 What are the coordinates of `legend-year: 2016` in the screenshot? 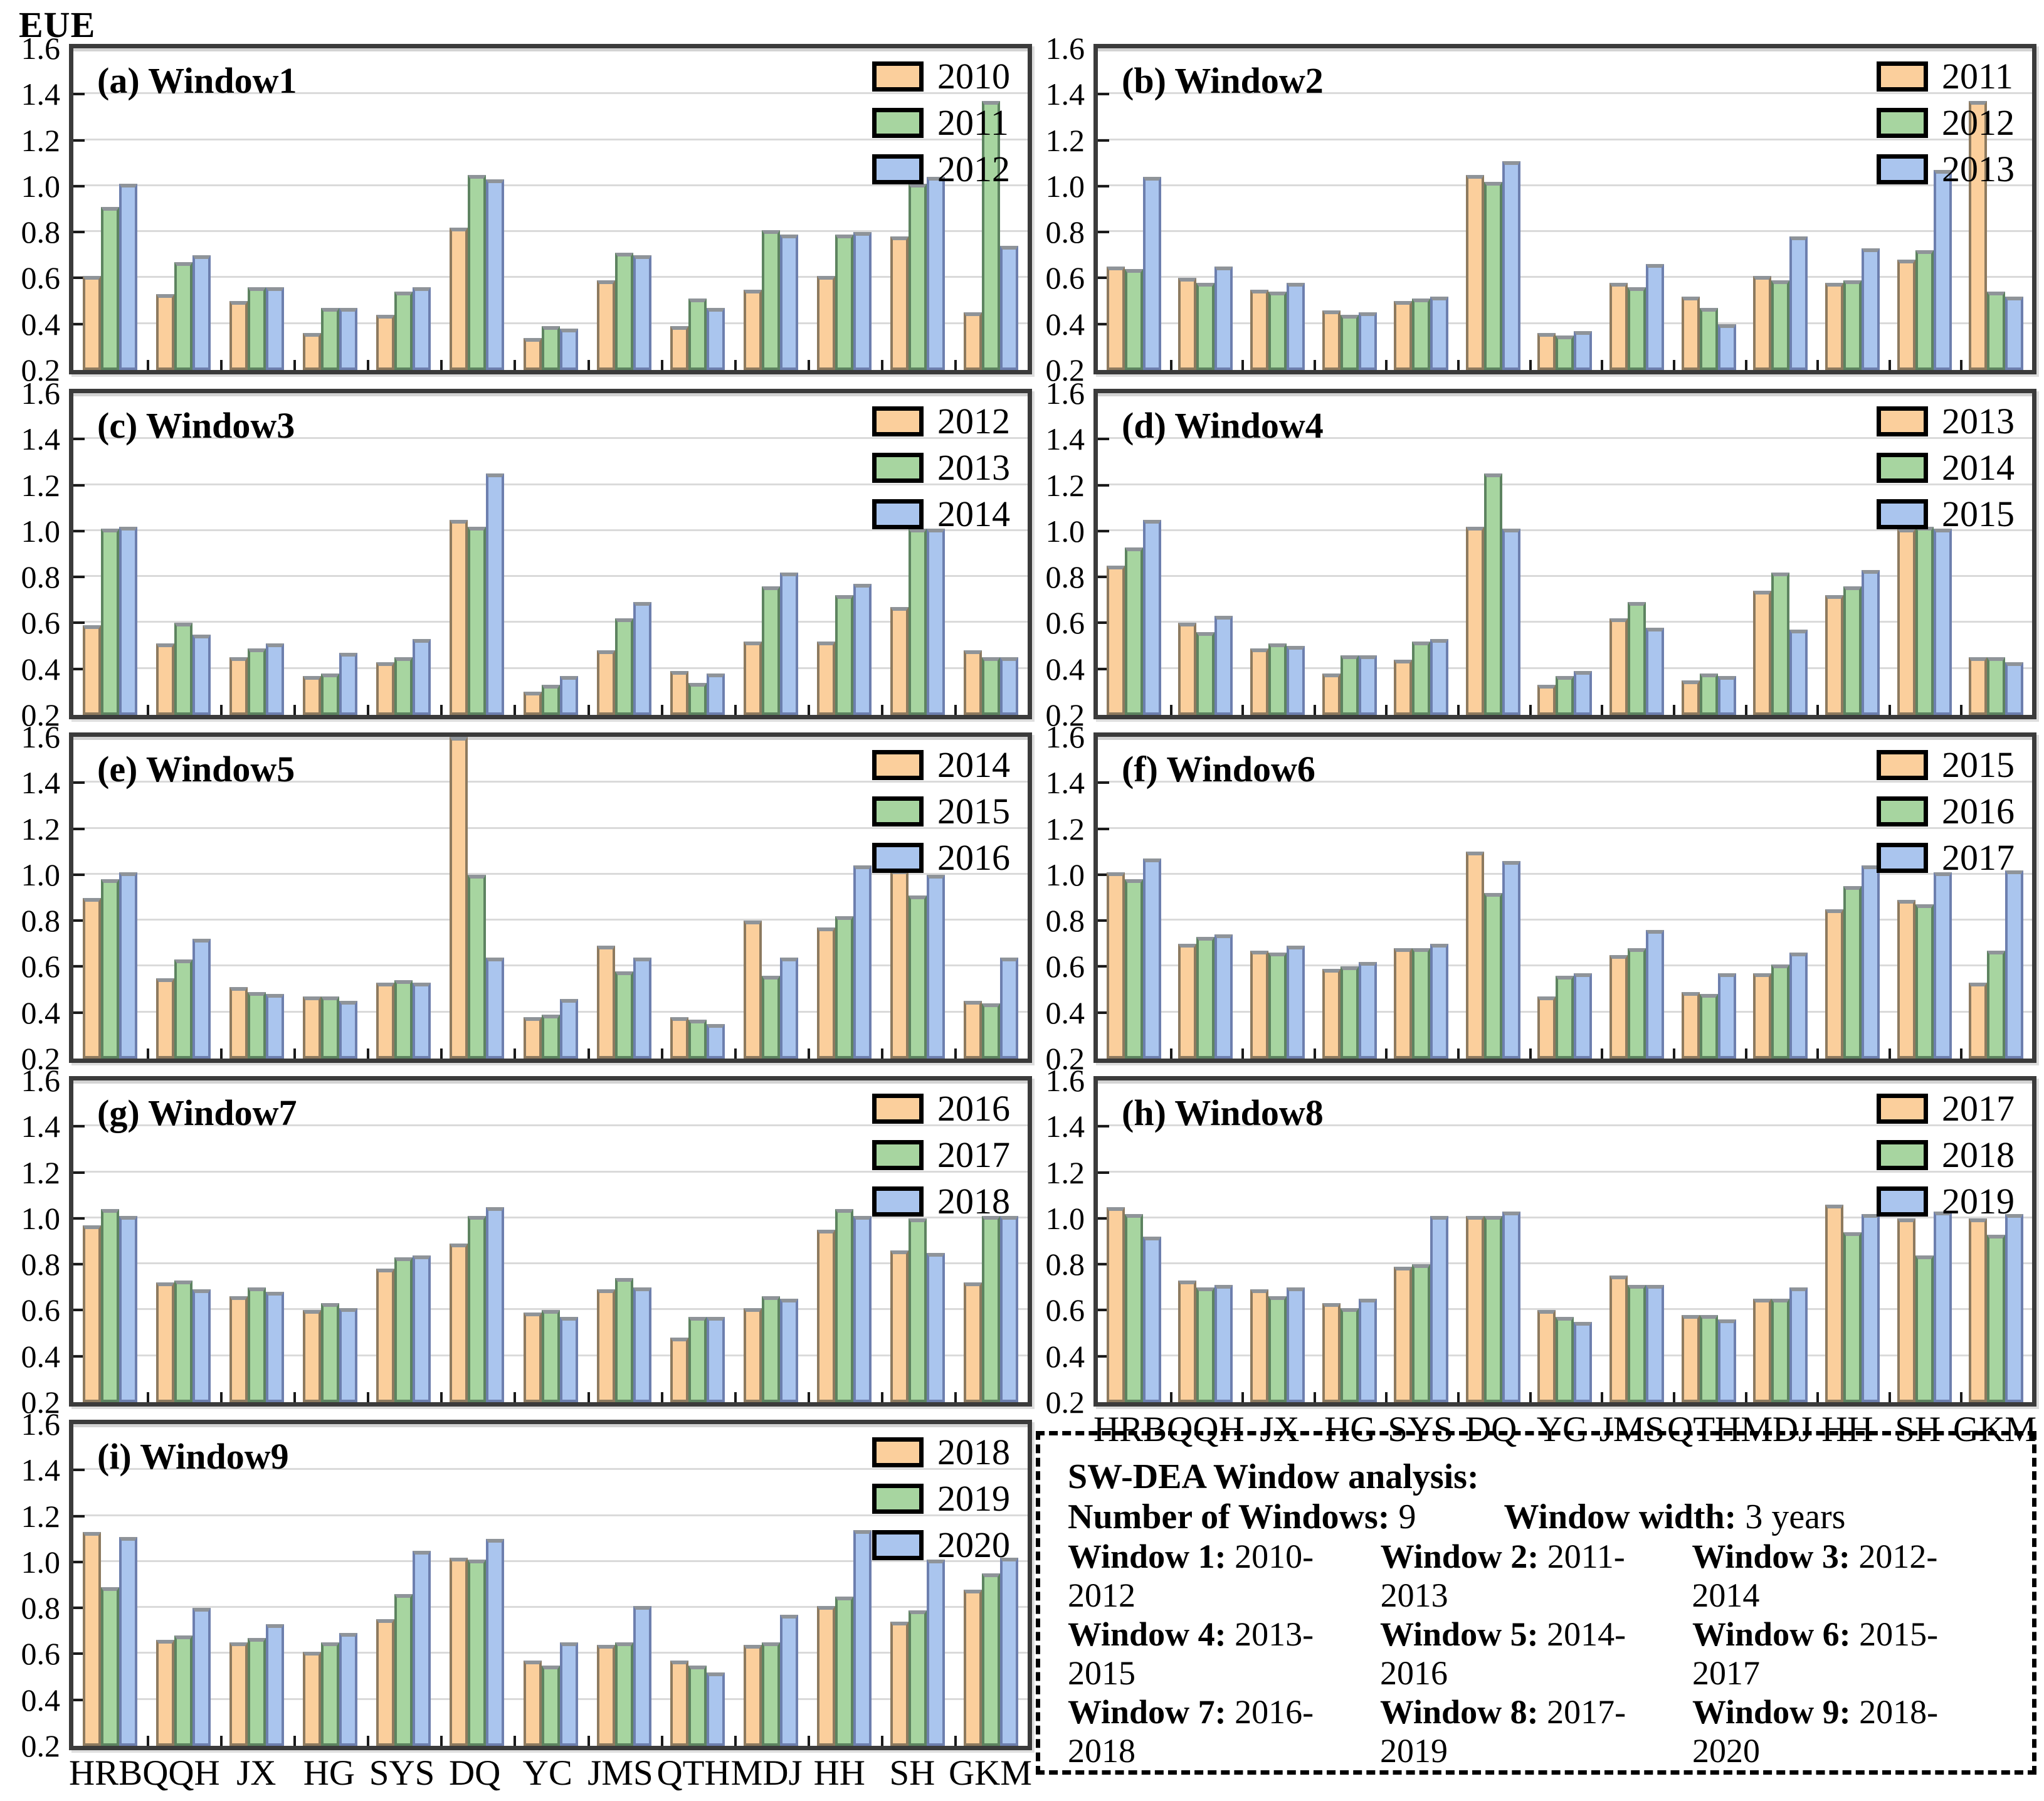 It's located at (973, 1108).